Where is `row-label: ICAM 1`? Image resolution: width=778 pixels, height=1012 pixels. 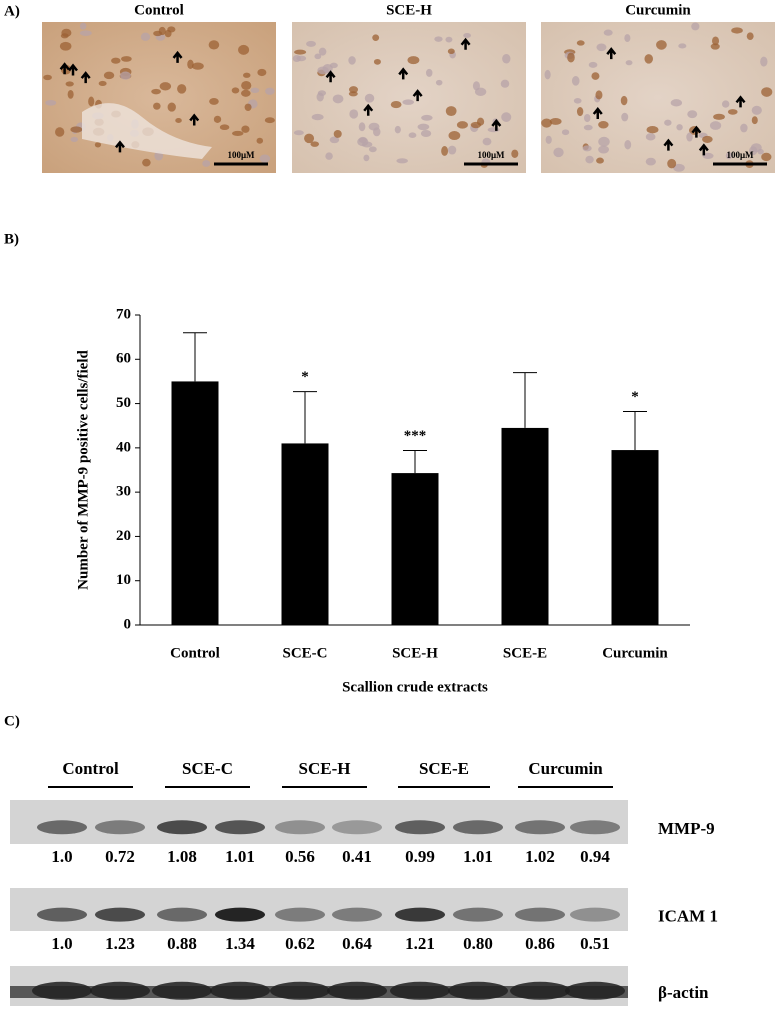
row-label: ICAM 1 is located at coordinates (688, 915).